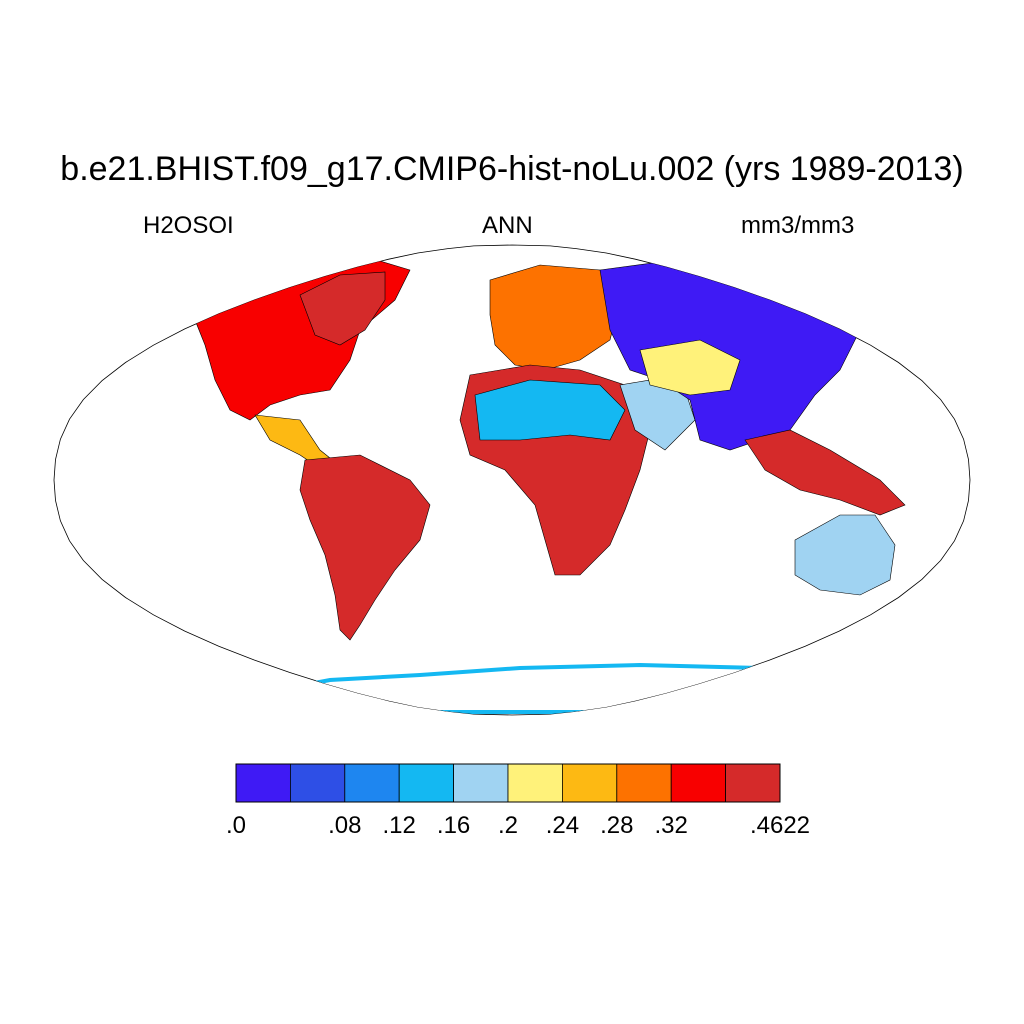 This screenshot has height=1024, width=1024. I want to click on season-label: ANN, so click(507, 225).